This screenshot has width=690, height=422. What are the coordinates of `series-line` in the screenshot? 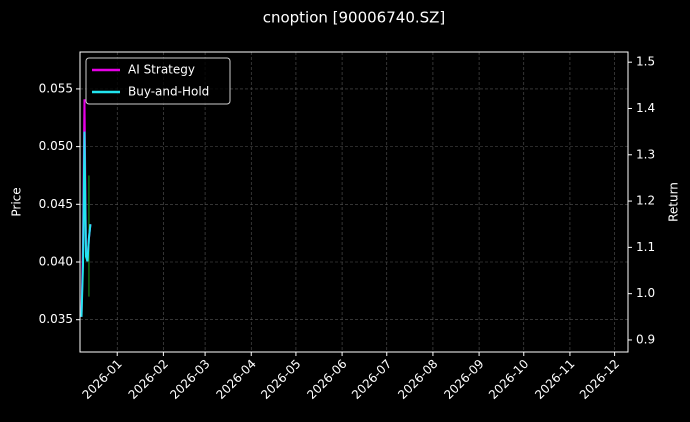 It's located at (86, 224).